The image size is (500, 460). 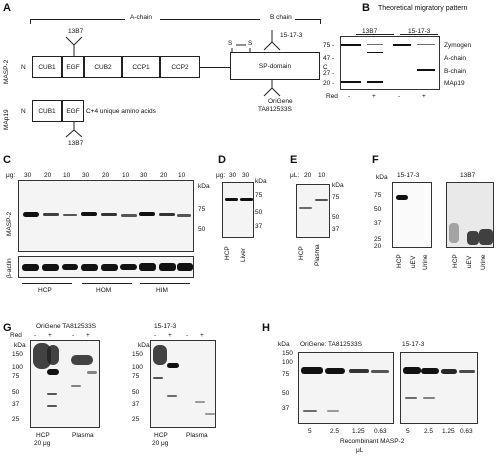 What do you see at coordinates (6, 119) in the screenshot?
I see `map19-axis-label: MAp19` at bounding box center [6, 119].